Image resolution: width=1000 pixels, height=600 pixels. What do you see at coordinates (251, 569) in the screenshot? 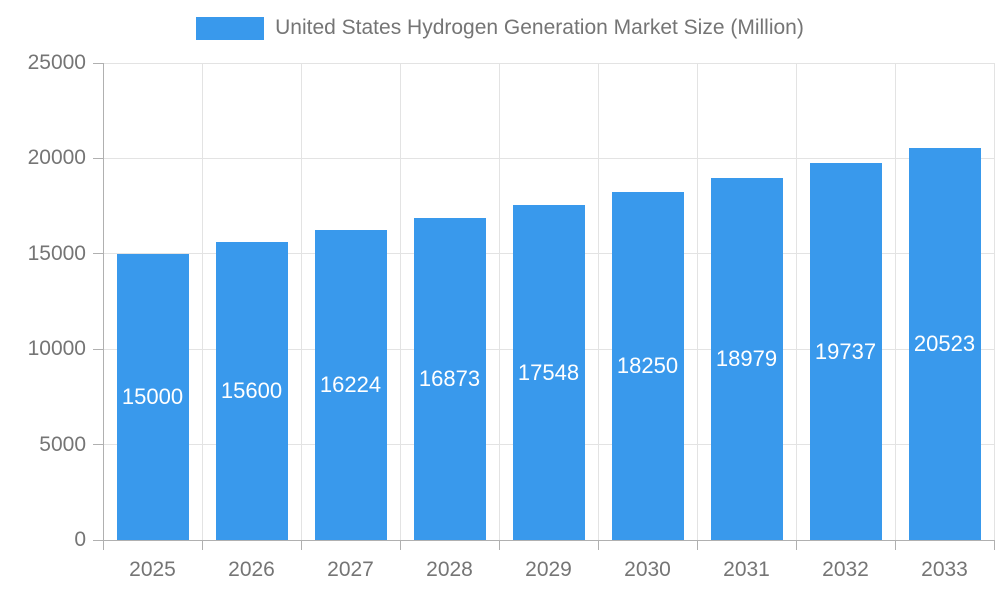
I see `x-axis-tick-label: 2026` at bounding box center [251, 569].